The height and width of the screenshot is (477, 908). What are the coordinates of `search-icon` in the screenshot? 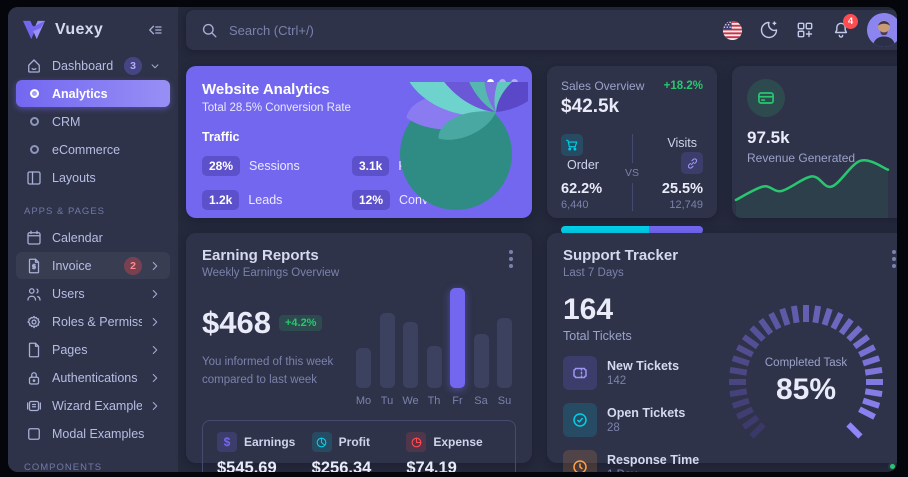 It's located at (209, 30).